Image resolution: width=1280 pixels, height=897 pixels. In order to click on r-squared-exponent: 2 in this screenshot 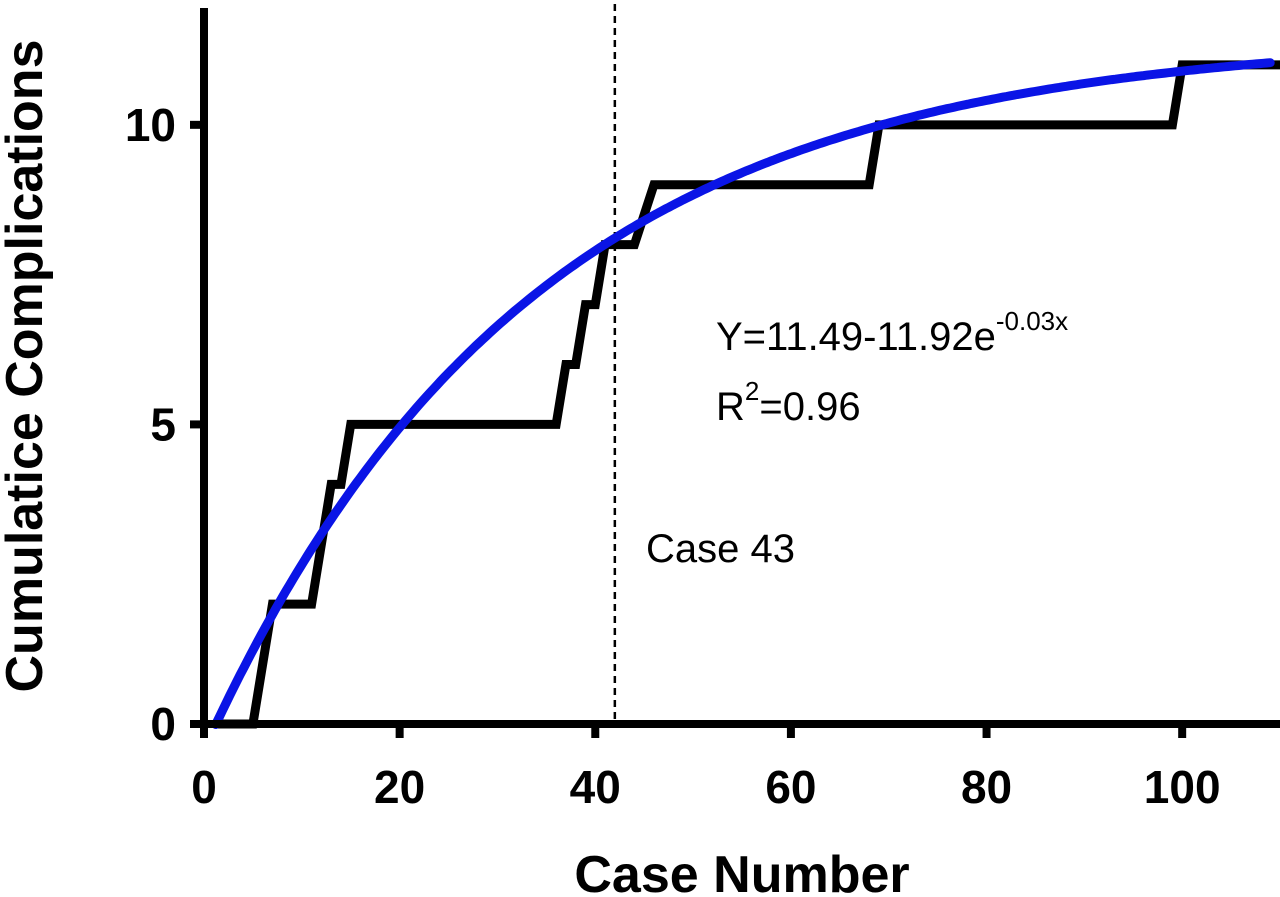, I will do `click(752, 391)`.